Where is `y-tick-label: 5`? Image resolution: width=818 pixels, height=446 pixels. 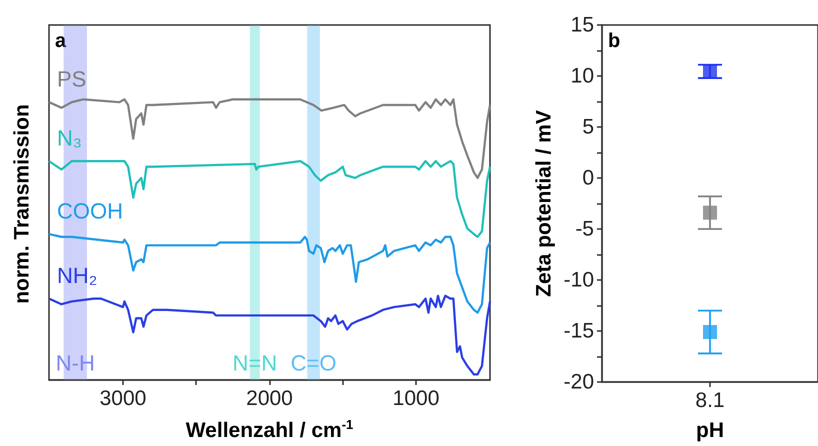
y-tick-label: 5 is located at coordinates (588, 127).